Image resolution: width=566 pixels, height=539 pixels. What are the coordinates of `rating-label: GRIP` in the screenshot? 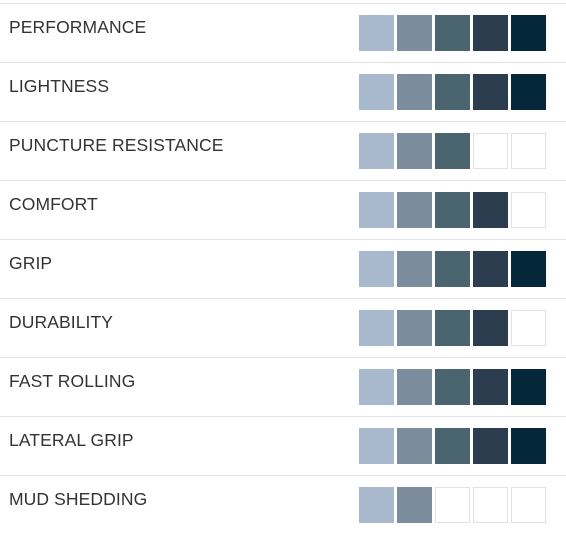 It's located at (31, 263).